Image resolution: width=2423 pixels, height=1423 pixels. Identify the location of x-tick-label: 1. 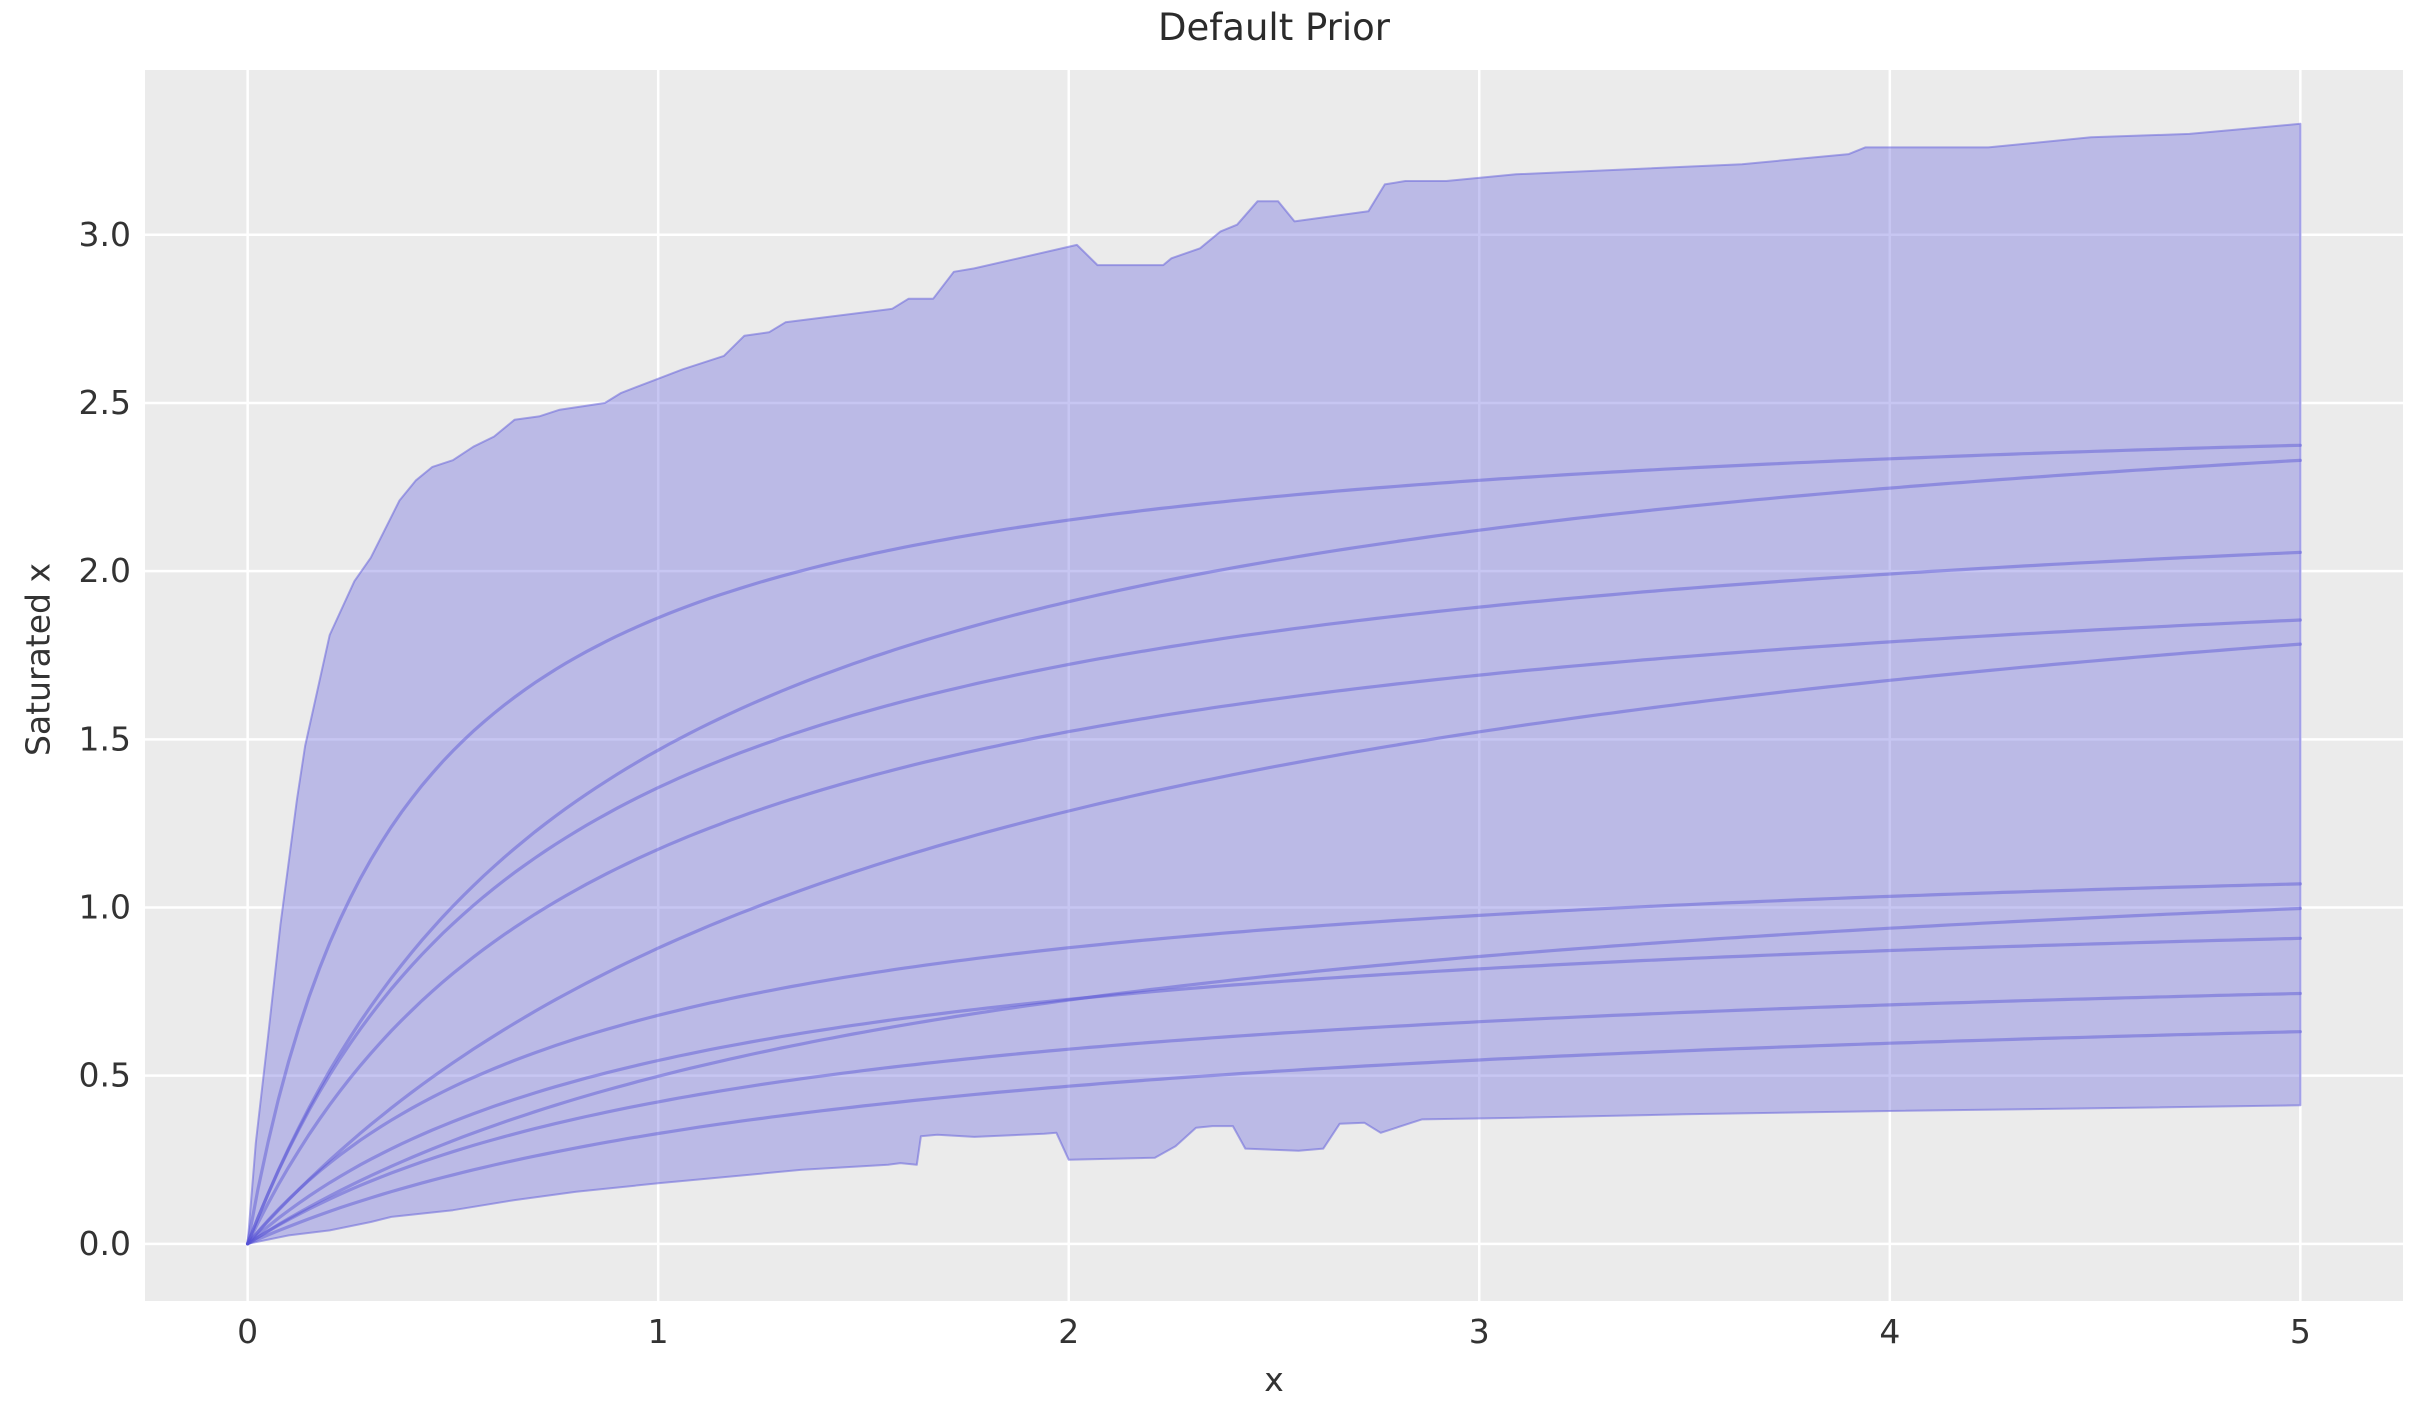
(658, 1331).